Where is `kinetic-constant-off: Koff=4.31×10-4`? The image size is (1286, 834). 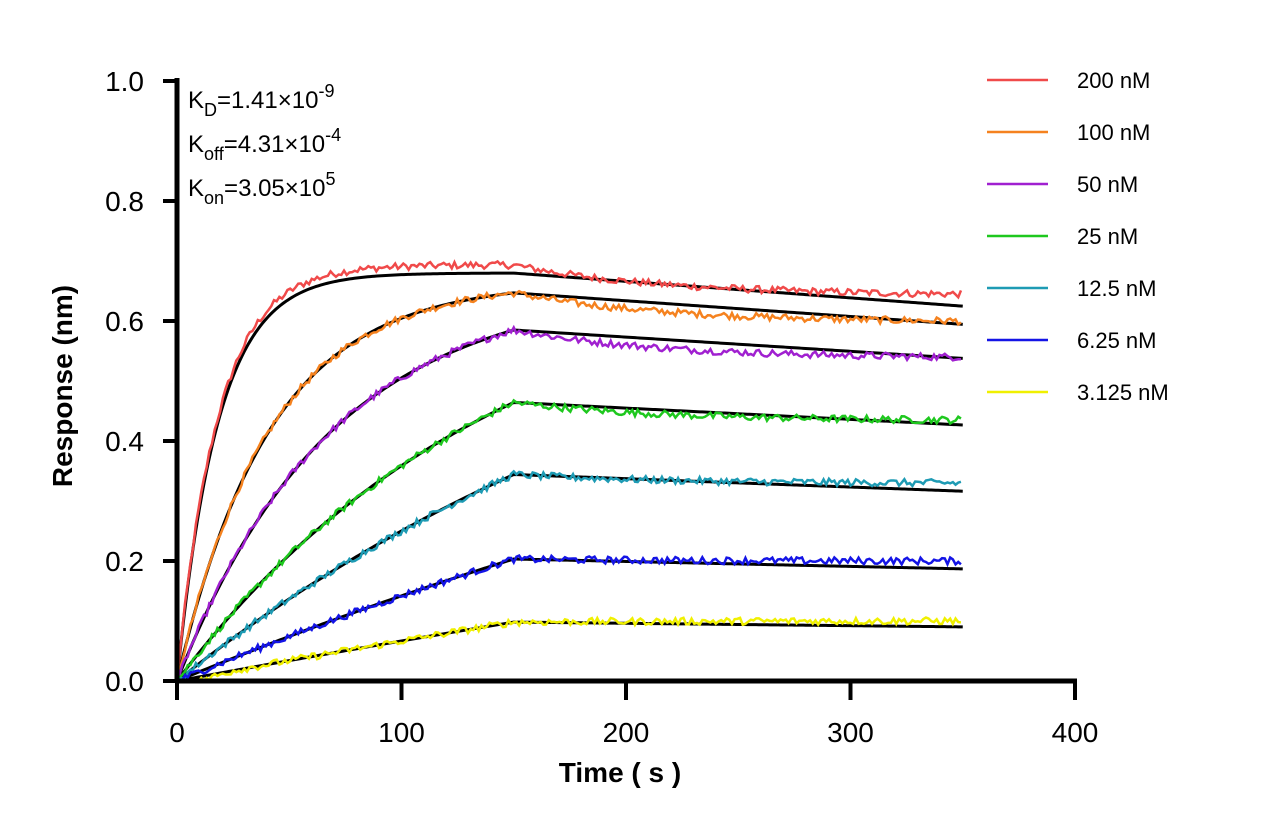
kinetic-constant-off: Koff=4.31×10-4 is located at coordinates (264, 144).